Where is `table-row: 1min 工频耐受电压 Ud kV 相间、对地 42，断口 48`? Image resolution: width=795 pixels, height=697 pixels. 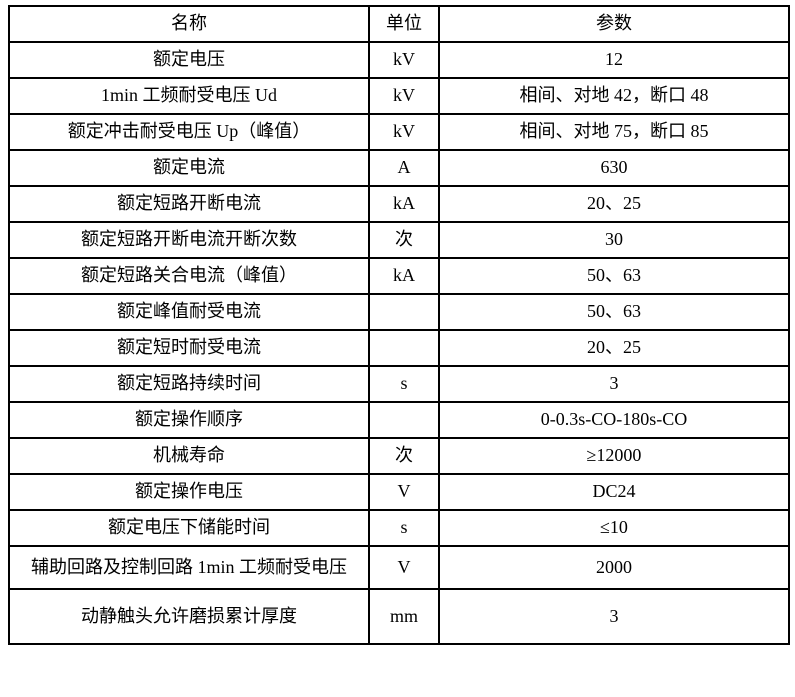
table-row: 1min 工频耐受电压 Ud kV 相间、对地 42，断口 48 is located at coordinates (399, 96).